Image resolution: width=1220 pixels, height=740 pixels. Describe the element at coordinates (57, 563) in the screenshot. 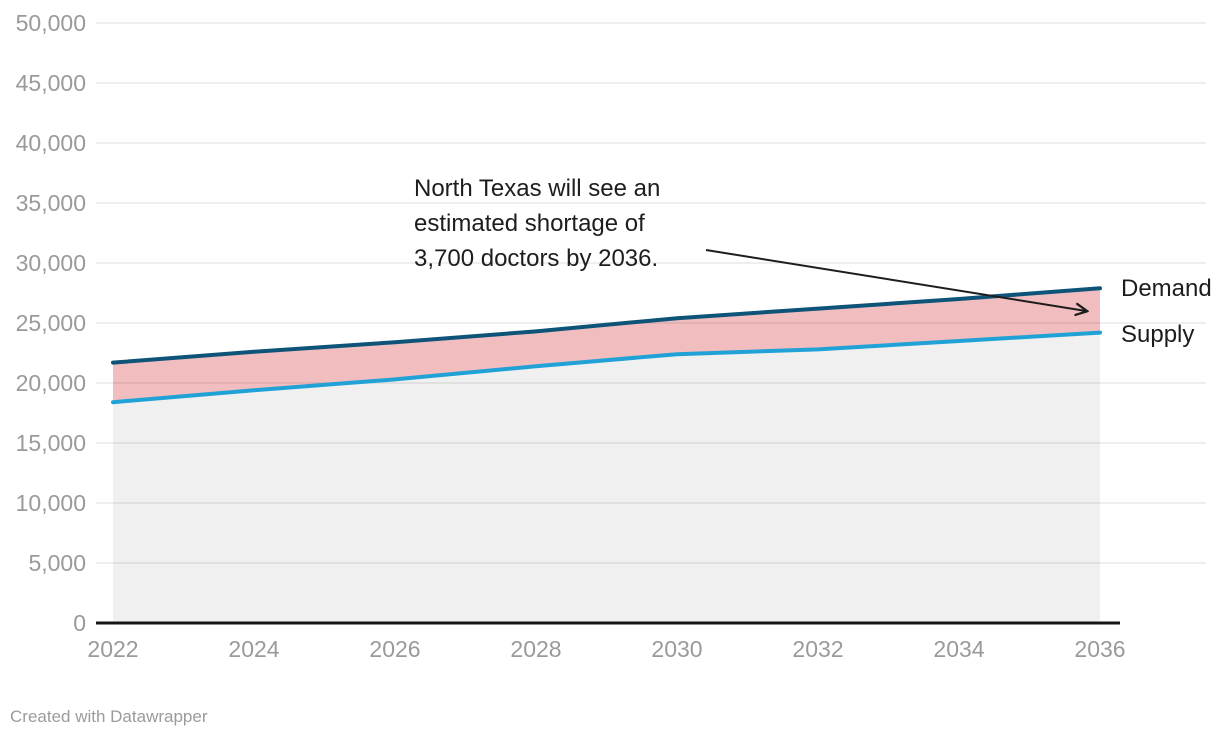

I see `y-axis-label: 5,000` at that location.